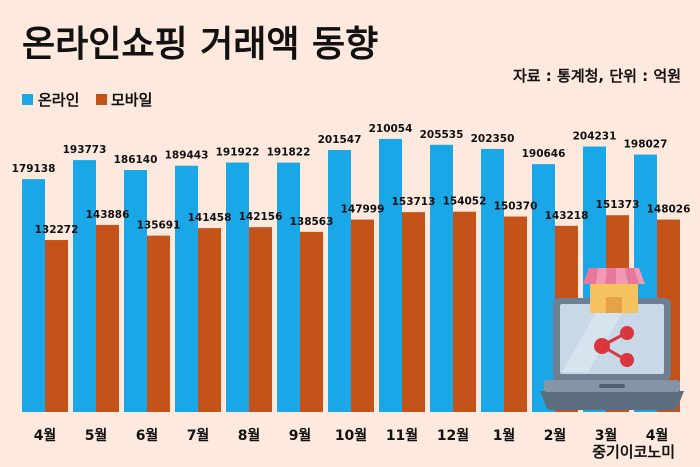 Image resolution: width=700 pixels, height=467 pixels. I want to click on value-label-mobile-4: 142156, so click(261, 217).